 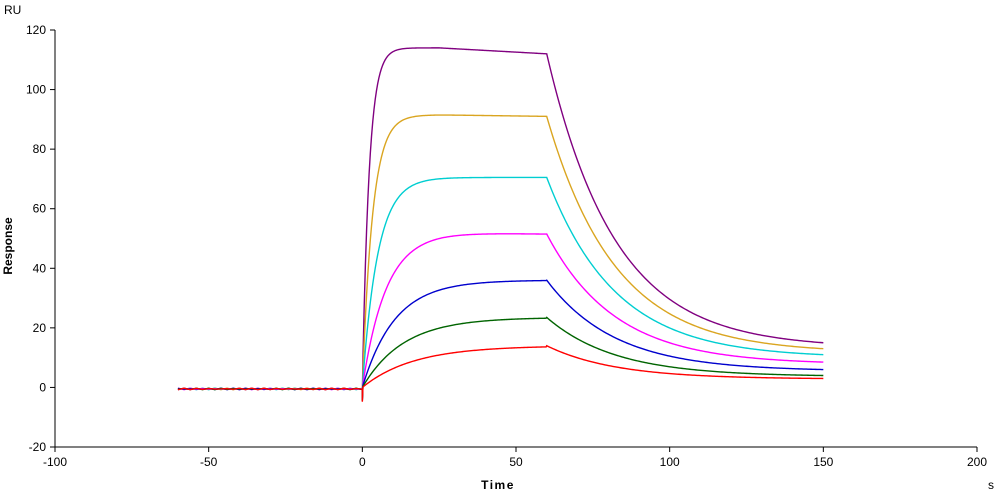 What do you see at coordinates (209, 462) in the screenshot?
I see `x-tick-label: -50` at bounding box center [209, 462].